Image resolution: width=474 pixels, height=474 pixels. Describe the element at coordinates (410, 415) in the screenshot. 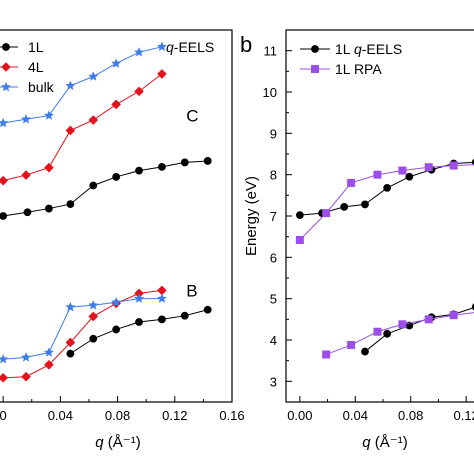

I see `panel-b-x-tick-label: 0.08` at that location.